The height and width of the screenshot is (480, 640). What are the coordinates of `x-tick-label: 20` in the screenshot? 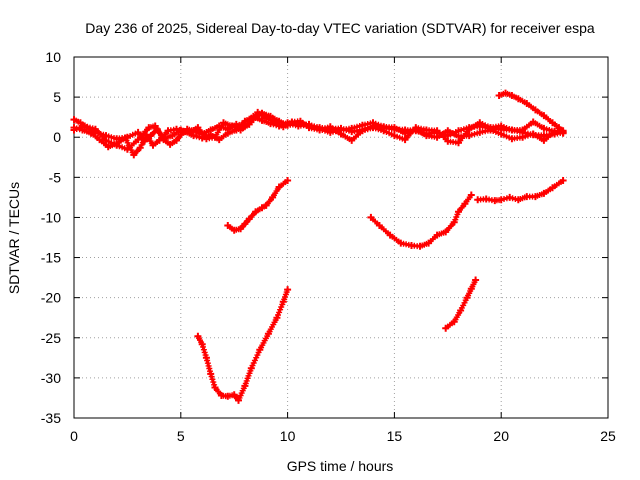 It's located at (501, 436).